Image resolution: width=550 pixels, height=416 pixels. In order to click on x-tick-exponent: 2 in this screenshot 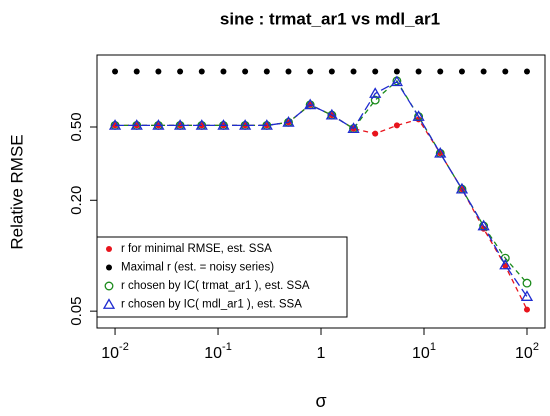, I will do `click(536, 347)`.